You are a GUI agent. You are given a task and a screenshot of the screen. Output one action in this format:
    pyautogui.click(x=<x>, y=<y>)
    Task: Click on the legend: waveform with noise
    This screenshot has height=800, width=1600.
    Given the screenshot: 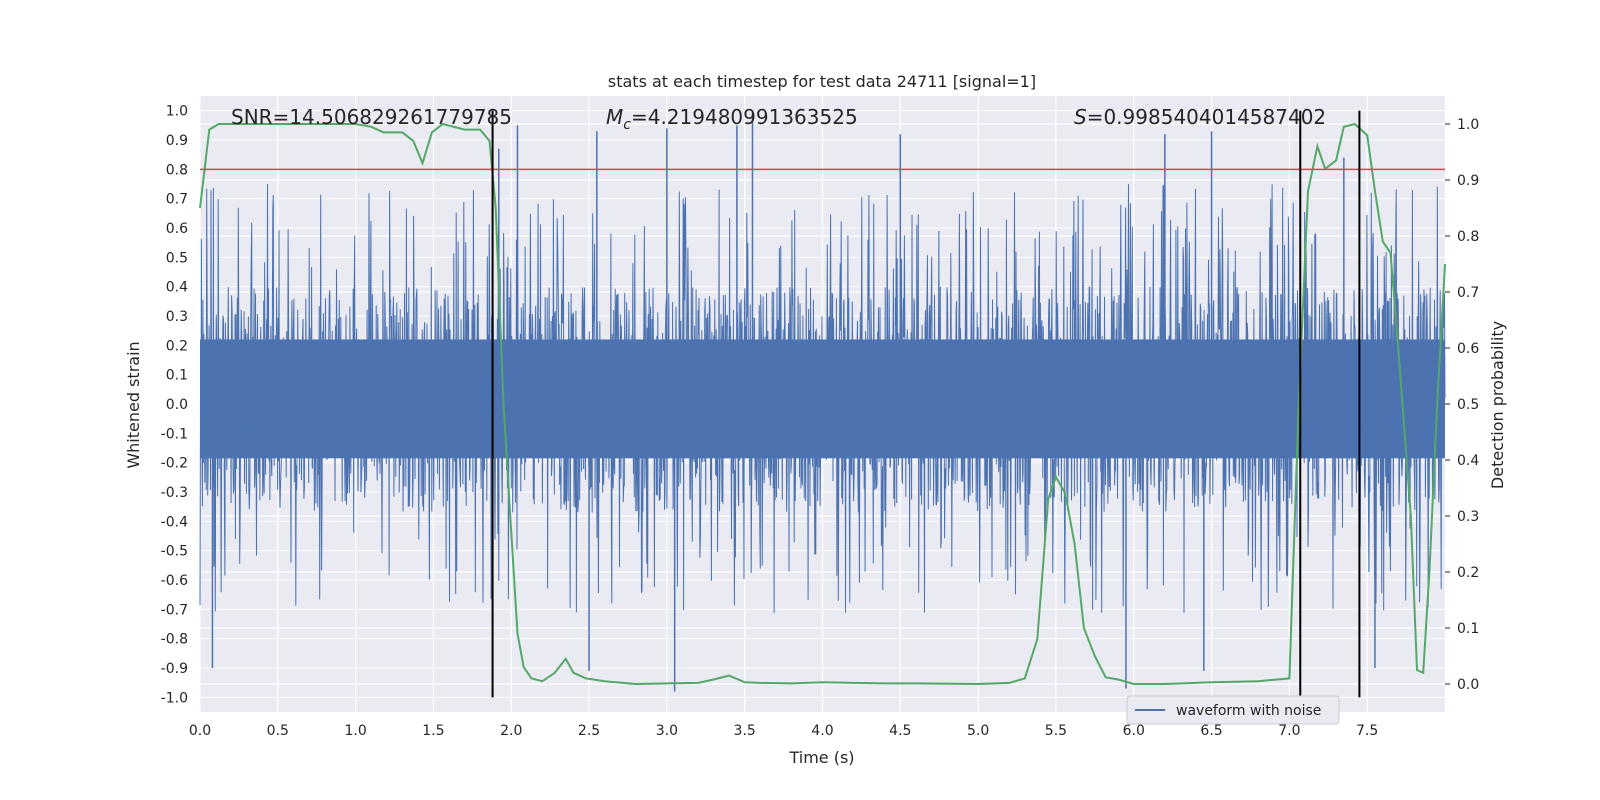 What is the action you would take?
    pyautogui.click(x=1233, y=710)
    